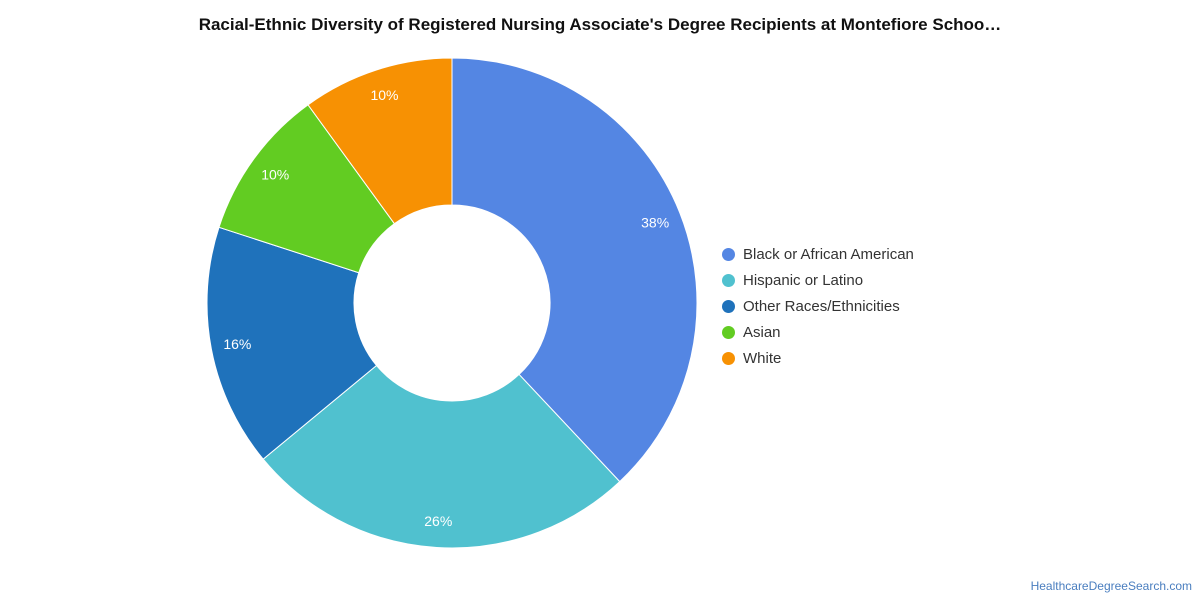 This screenshot has width=1200, height=600. I want to click on slice-label-other-races-ethnicities: 16%, so click(237, 344).